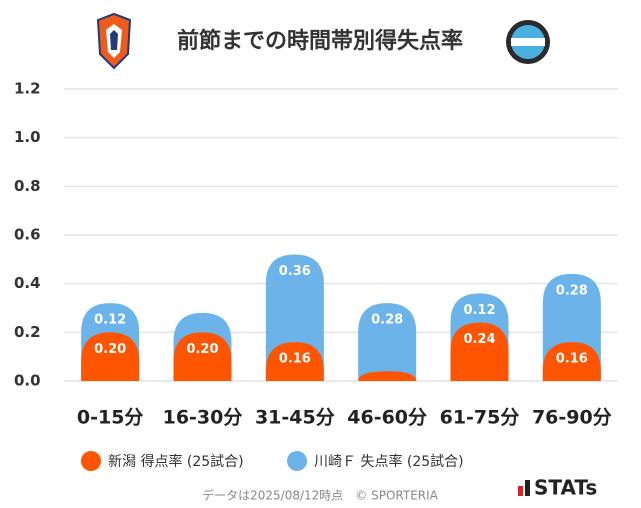  What do you see at coordinates (27, 235) in the screenshot?
I see `y-tick-label: 0.6` at bounding box center [27, 235].